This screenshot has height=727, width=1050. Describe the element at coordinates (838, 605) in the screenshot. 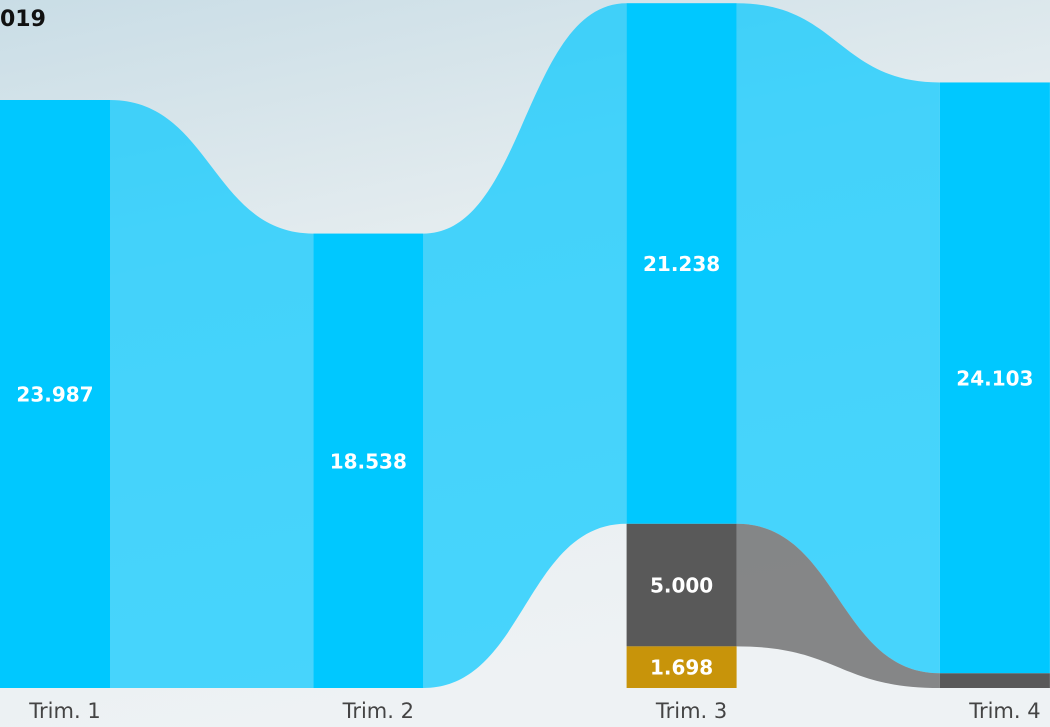

I see `ribbon` at that location.